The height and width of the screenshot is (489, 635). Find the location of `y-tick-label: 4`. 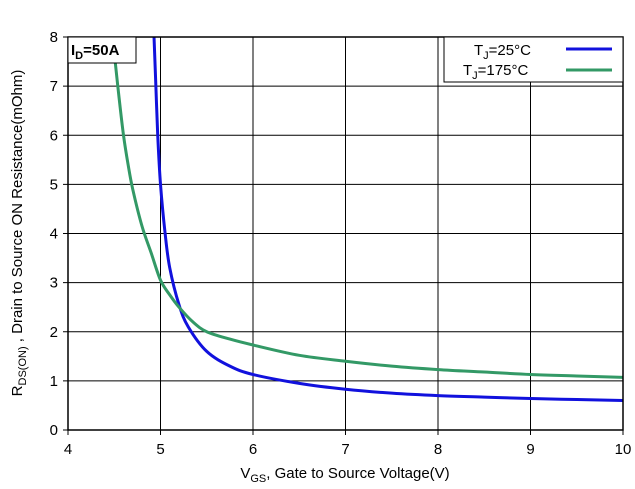

y-tick-label: 4 is located at coordinates (54, 234).